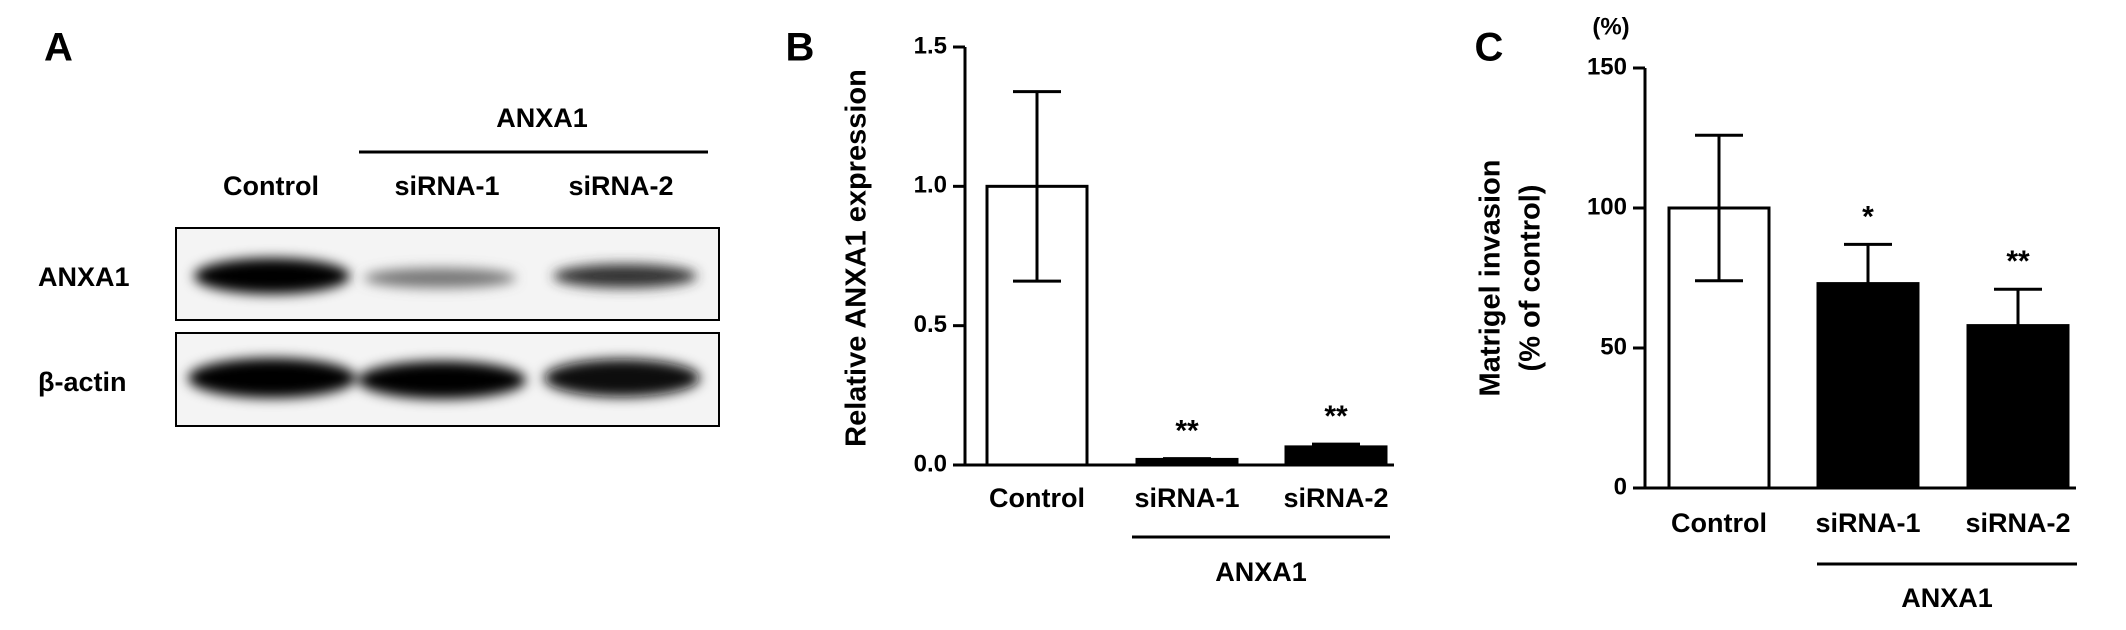 Image resolution: width=2126 pixels, height=630 pixels. What do you see at coordinates (620, 186) in the screenshot?
I see `lane-label: siRNA-2` at bounding box center [620, 186].